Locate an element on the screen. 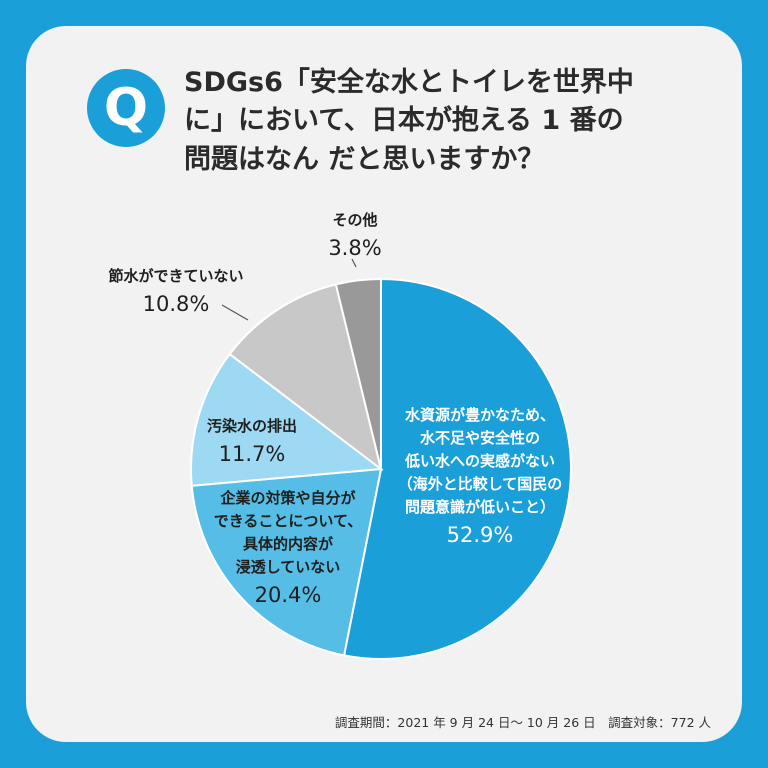 This screenshot has width=768, height=768. slice-label: できることについて、 is located at coordinates (288, 521).